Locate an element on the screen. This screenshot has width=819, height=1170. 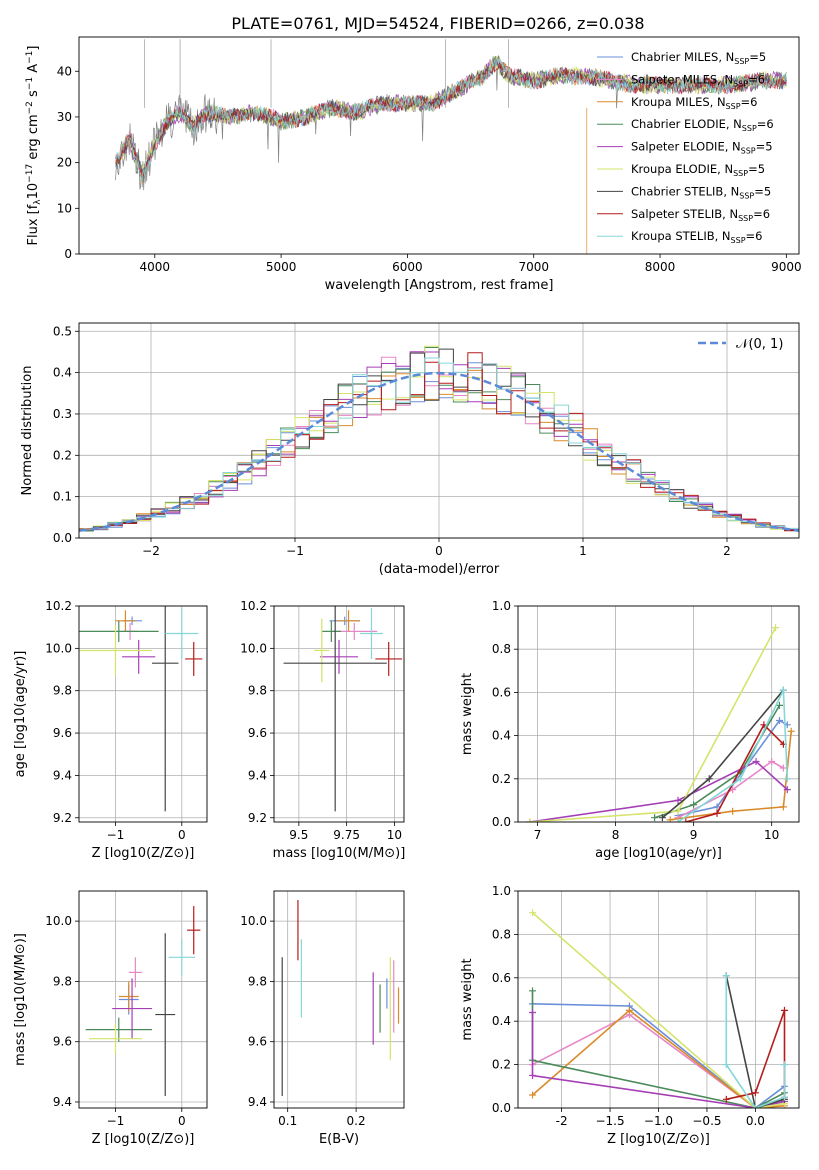
x-tick-label: 4000 is located at coordinates (155, 267).